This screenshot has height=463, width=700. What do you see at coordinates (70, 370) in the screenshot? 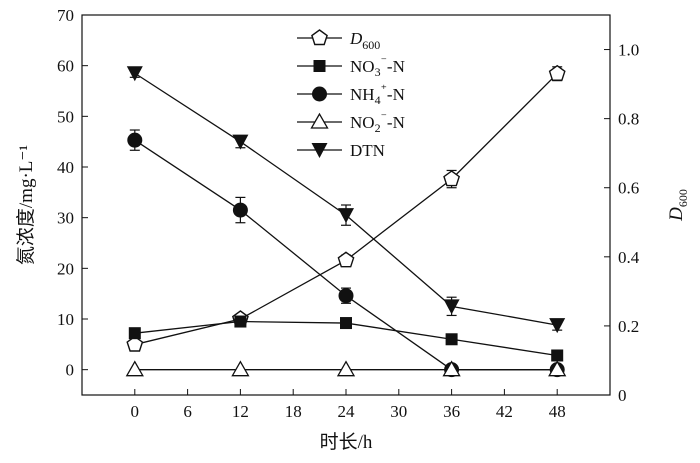
I see `y-left-tick-label: 0` at bounding box center [70, 370].